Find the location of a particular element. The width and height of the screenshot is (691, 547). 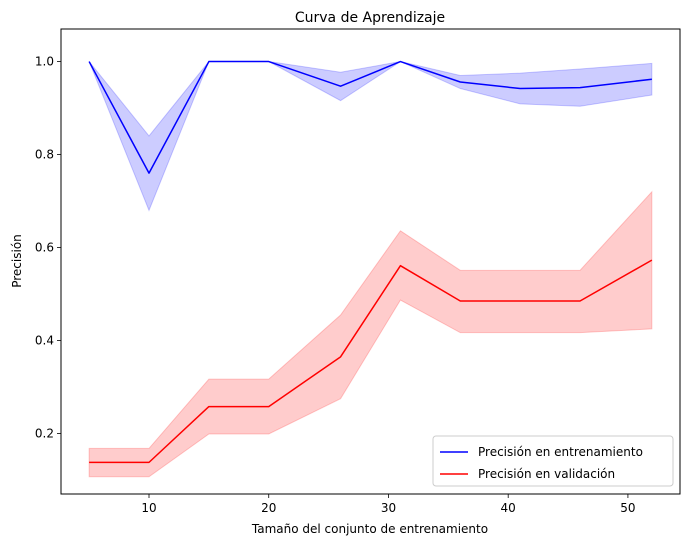

y-axis-ticks: 0.2 0.4 0.6 0.8 1.0 is located at coordinates (48, 248).